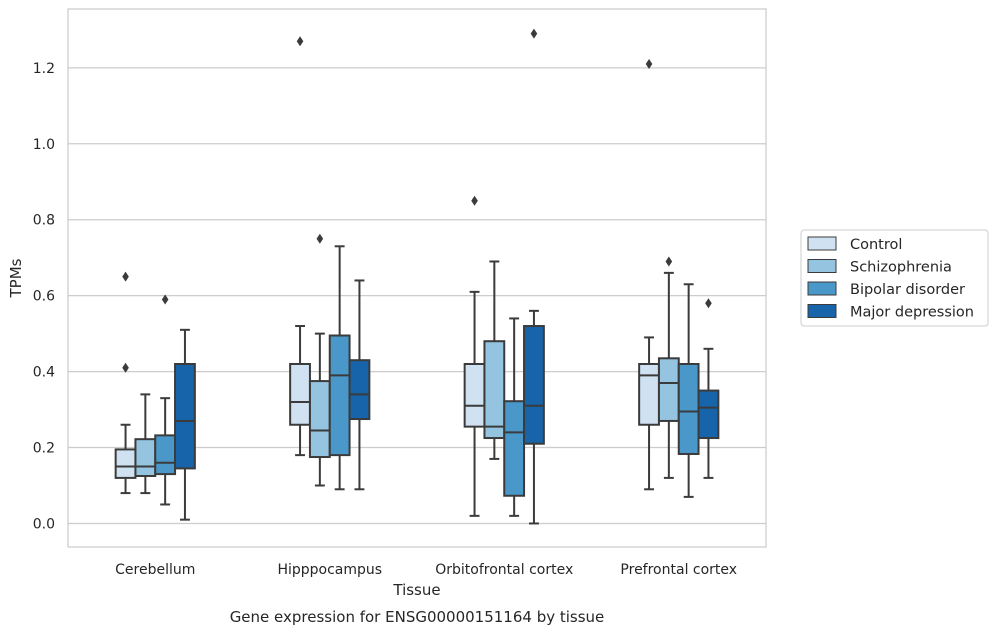 The height and width of the screenshot is (634, 997). What do you see at coordinates (44, 221) in the screenshot?
I see `y-tick-label: 0.8` at bounding box center [44, 221].